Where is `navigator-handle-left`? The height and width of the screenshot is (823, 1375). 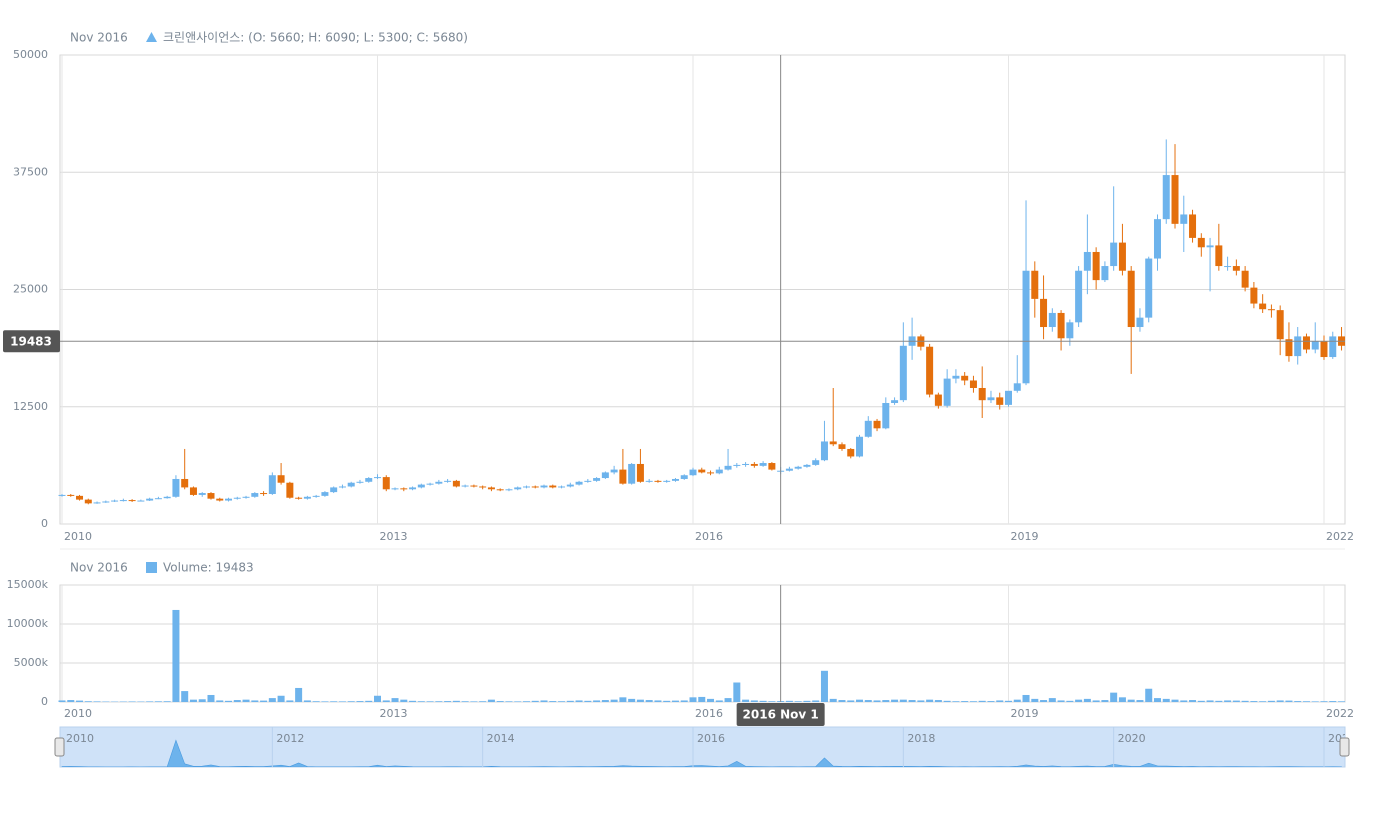 navigator-handle-left is located at coordinates (59, 747).